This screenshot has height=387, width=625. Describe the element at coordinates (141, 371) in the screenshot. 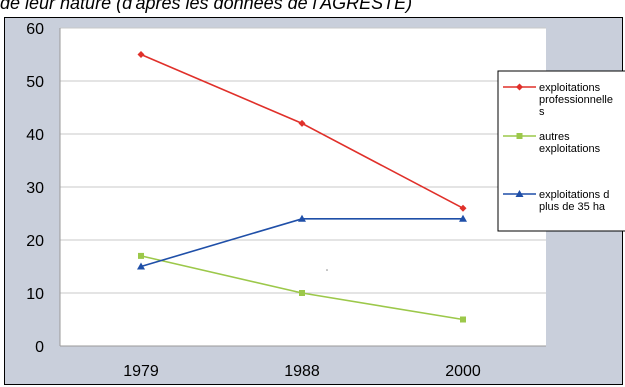

I see `x-tick-label: 1979` at that location.